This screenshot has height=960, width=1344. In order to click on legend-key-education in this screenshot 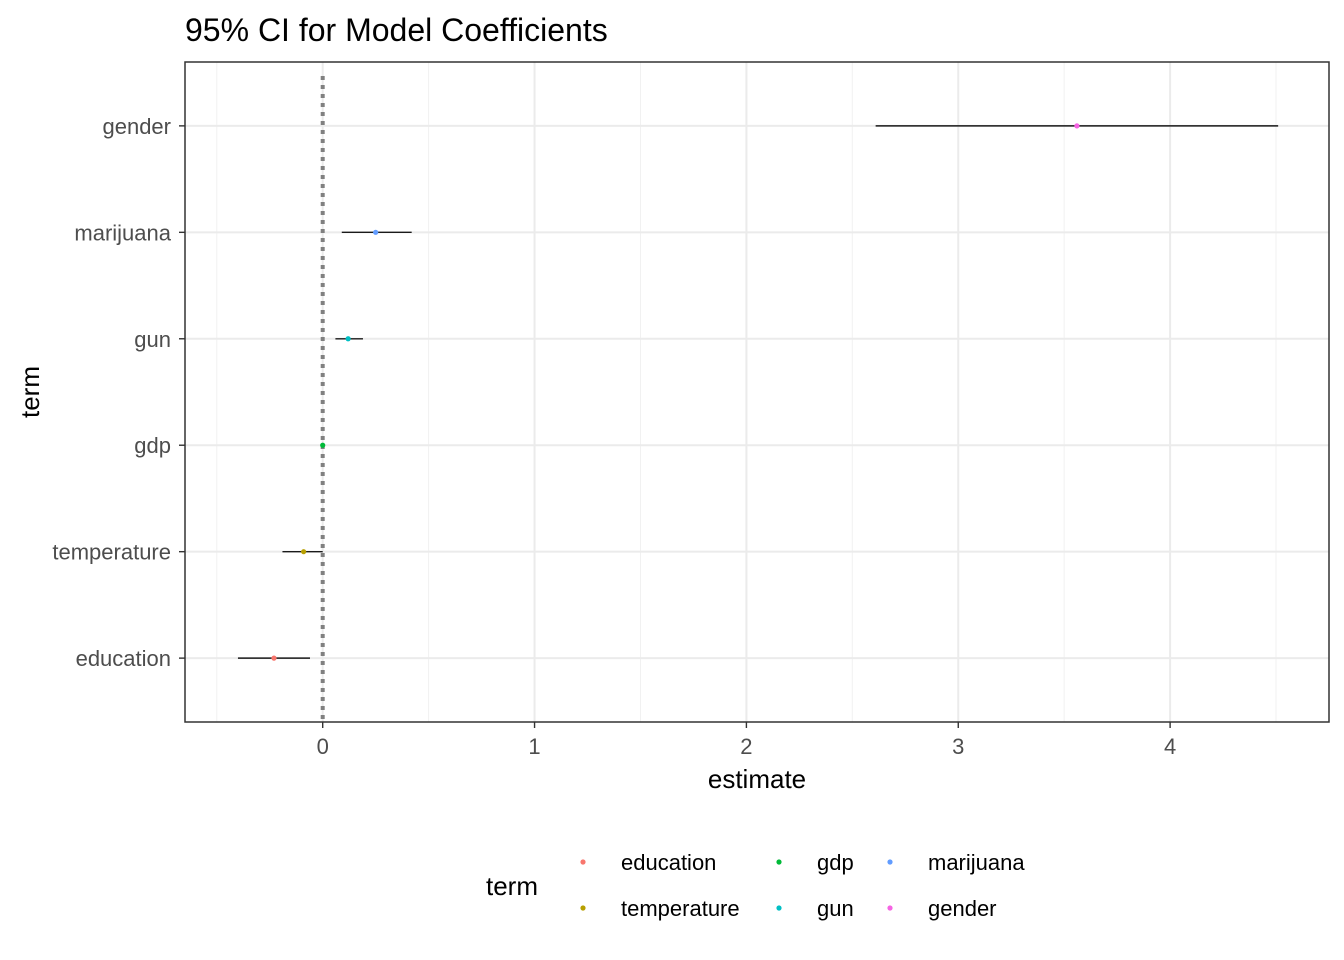, I will do `click(583, 862)`.